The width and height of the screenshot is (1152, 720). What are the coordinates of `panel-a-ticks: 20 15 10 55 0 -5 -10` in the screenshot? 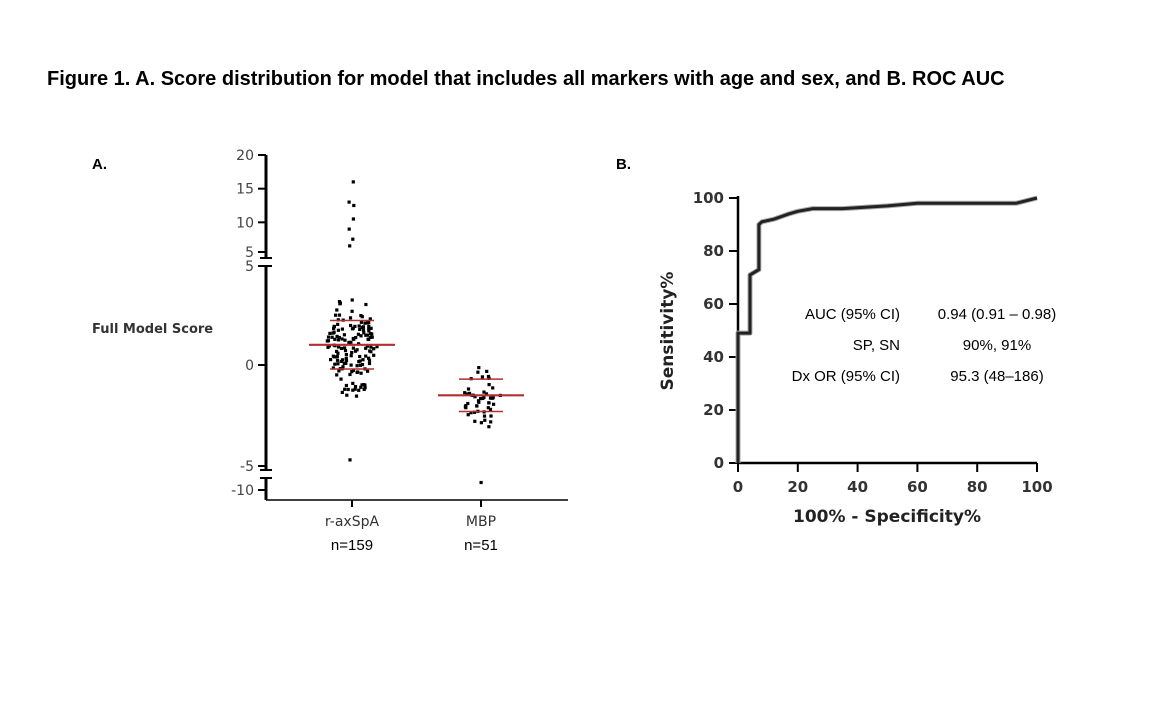 It's located at (248, 323).